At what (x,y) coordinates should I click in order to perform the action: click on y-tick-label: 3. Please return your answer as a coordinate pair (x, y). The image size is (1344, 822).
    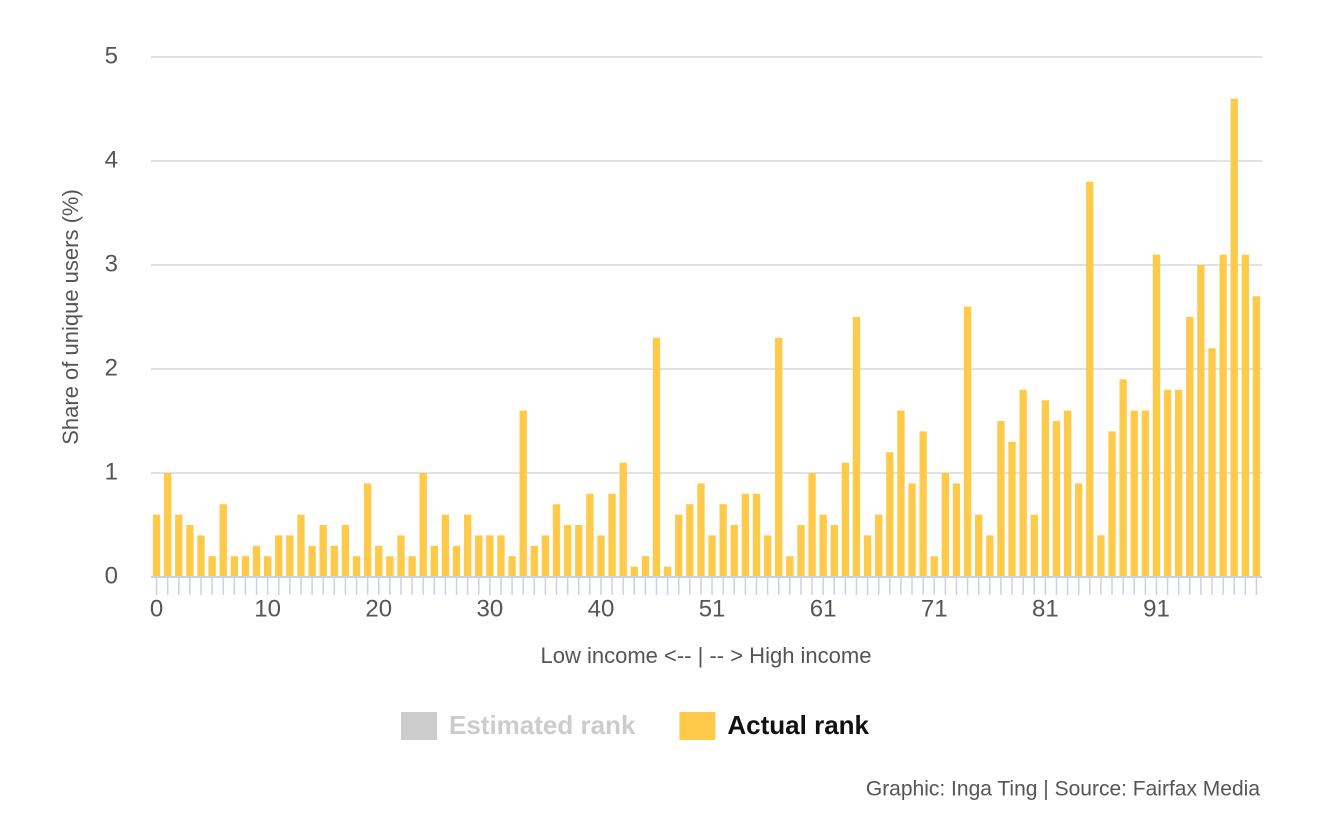
    Looking at the image, I should click on (111, 263).